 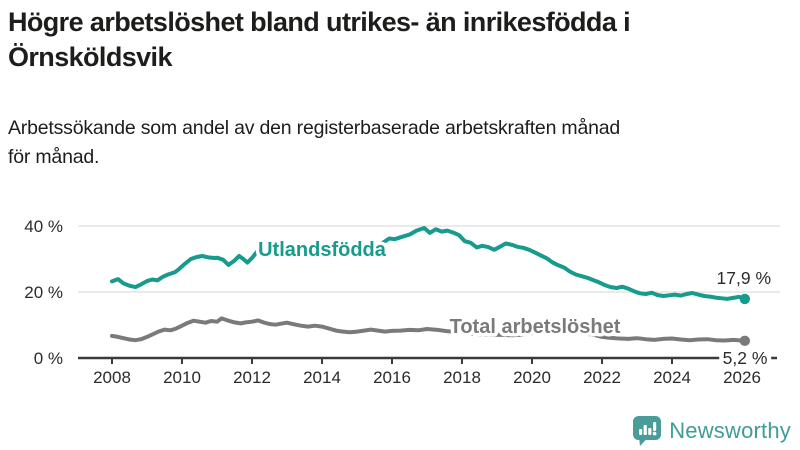 What do you see at coordinates (672, 377) in the screenshot?
I see `x-axis-tick-label: 2024` at bounding box center [672, 377].